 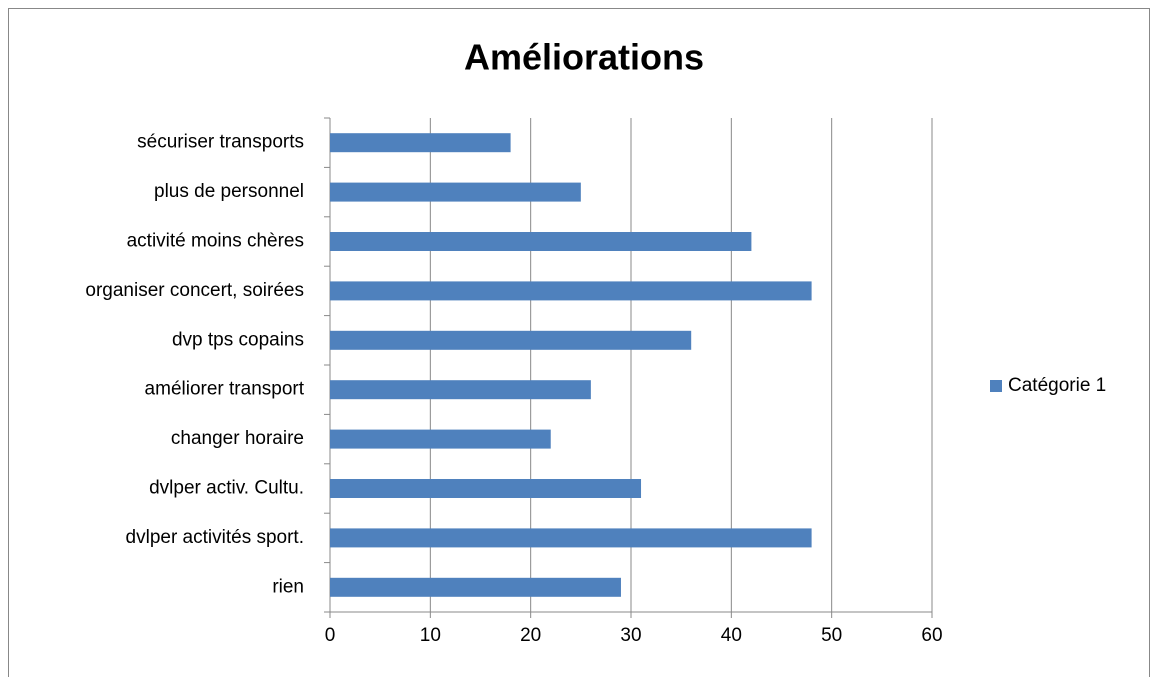 I want to click on chart-title: Améliorations, so click(x=584, y=57).